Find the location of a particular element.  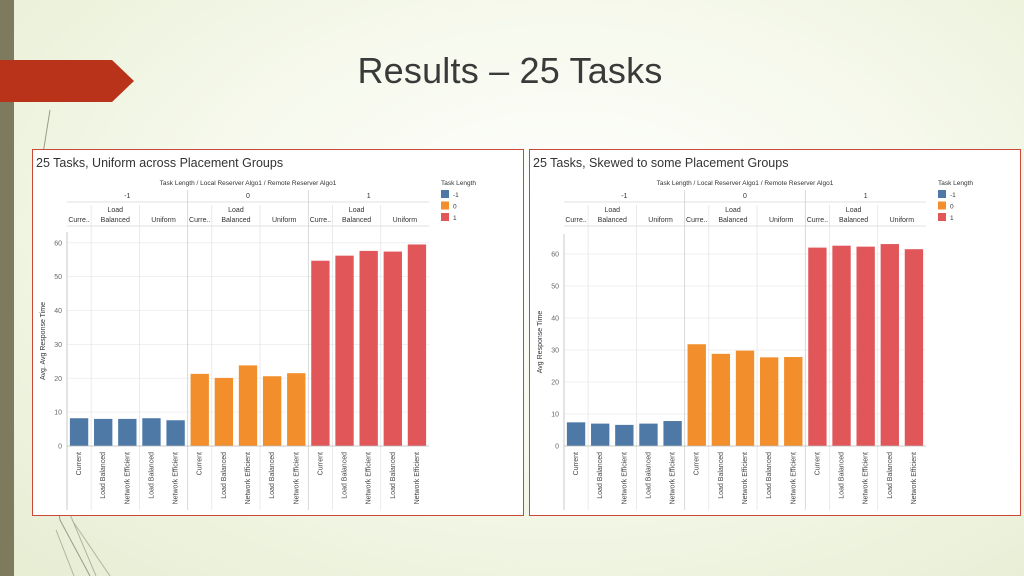

title-tab-arrow is located at coordinates (67, 81).